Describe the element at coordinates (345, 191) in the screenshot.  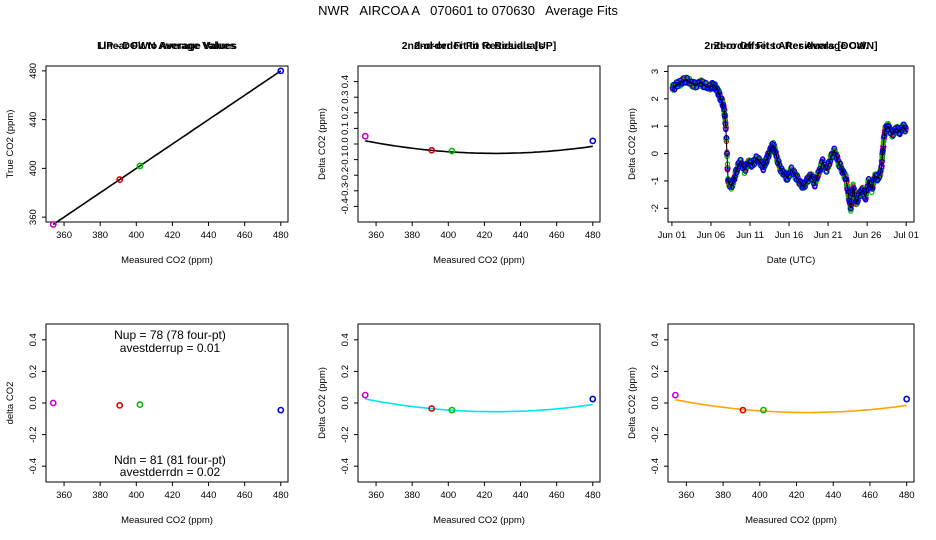
I see `y-tick-label: -0.3` at that location.